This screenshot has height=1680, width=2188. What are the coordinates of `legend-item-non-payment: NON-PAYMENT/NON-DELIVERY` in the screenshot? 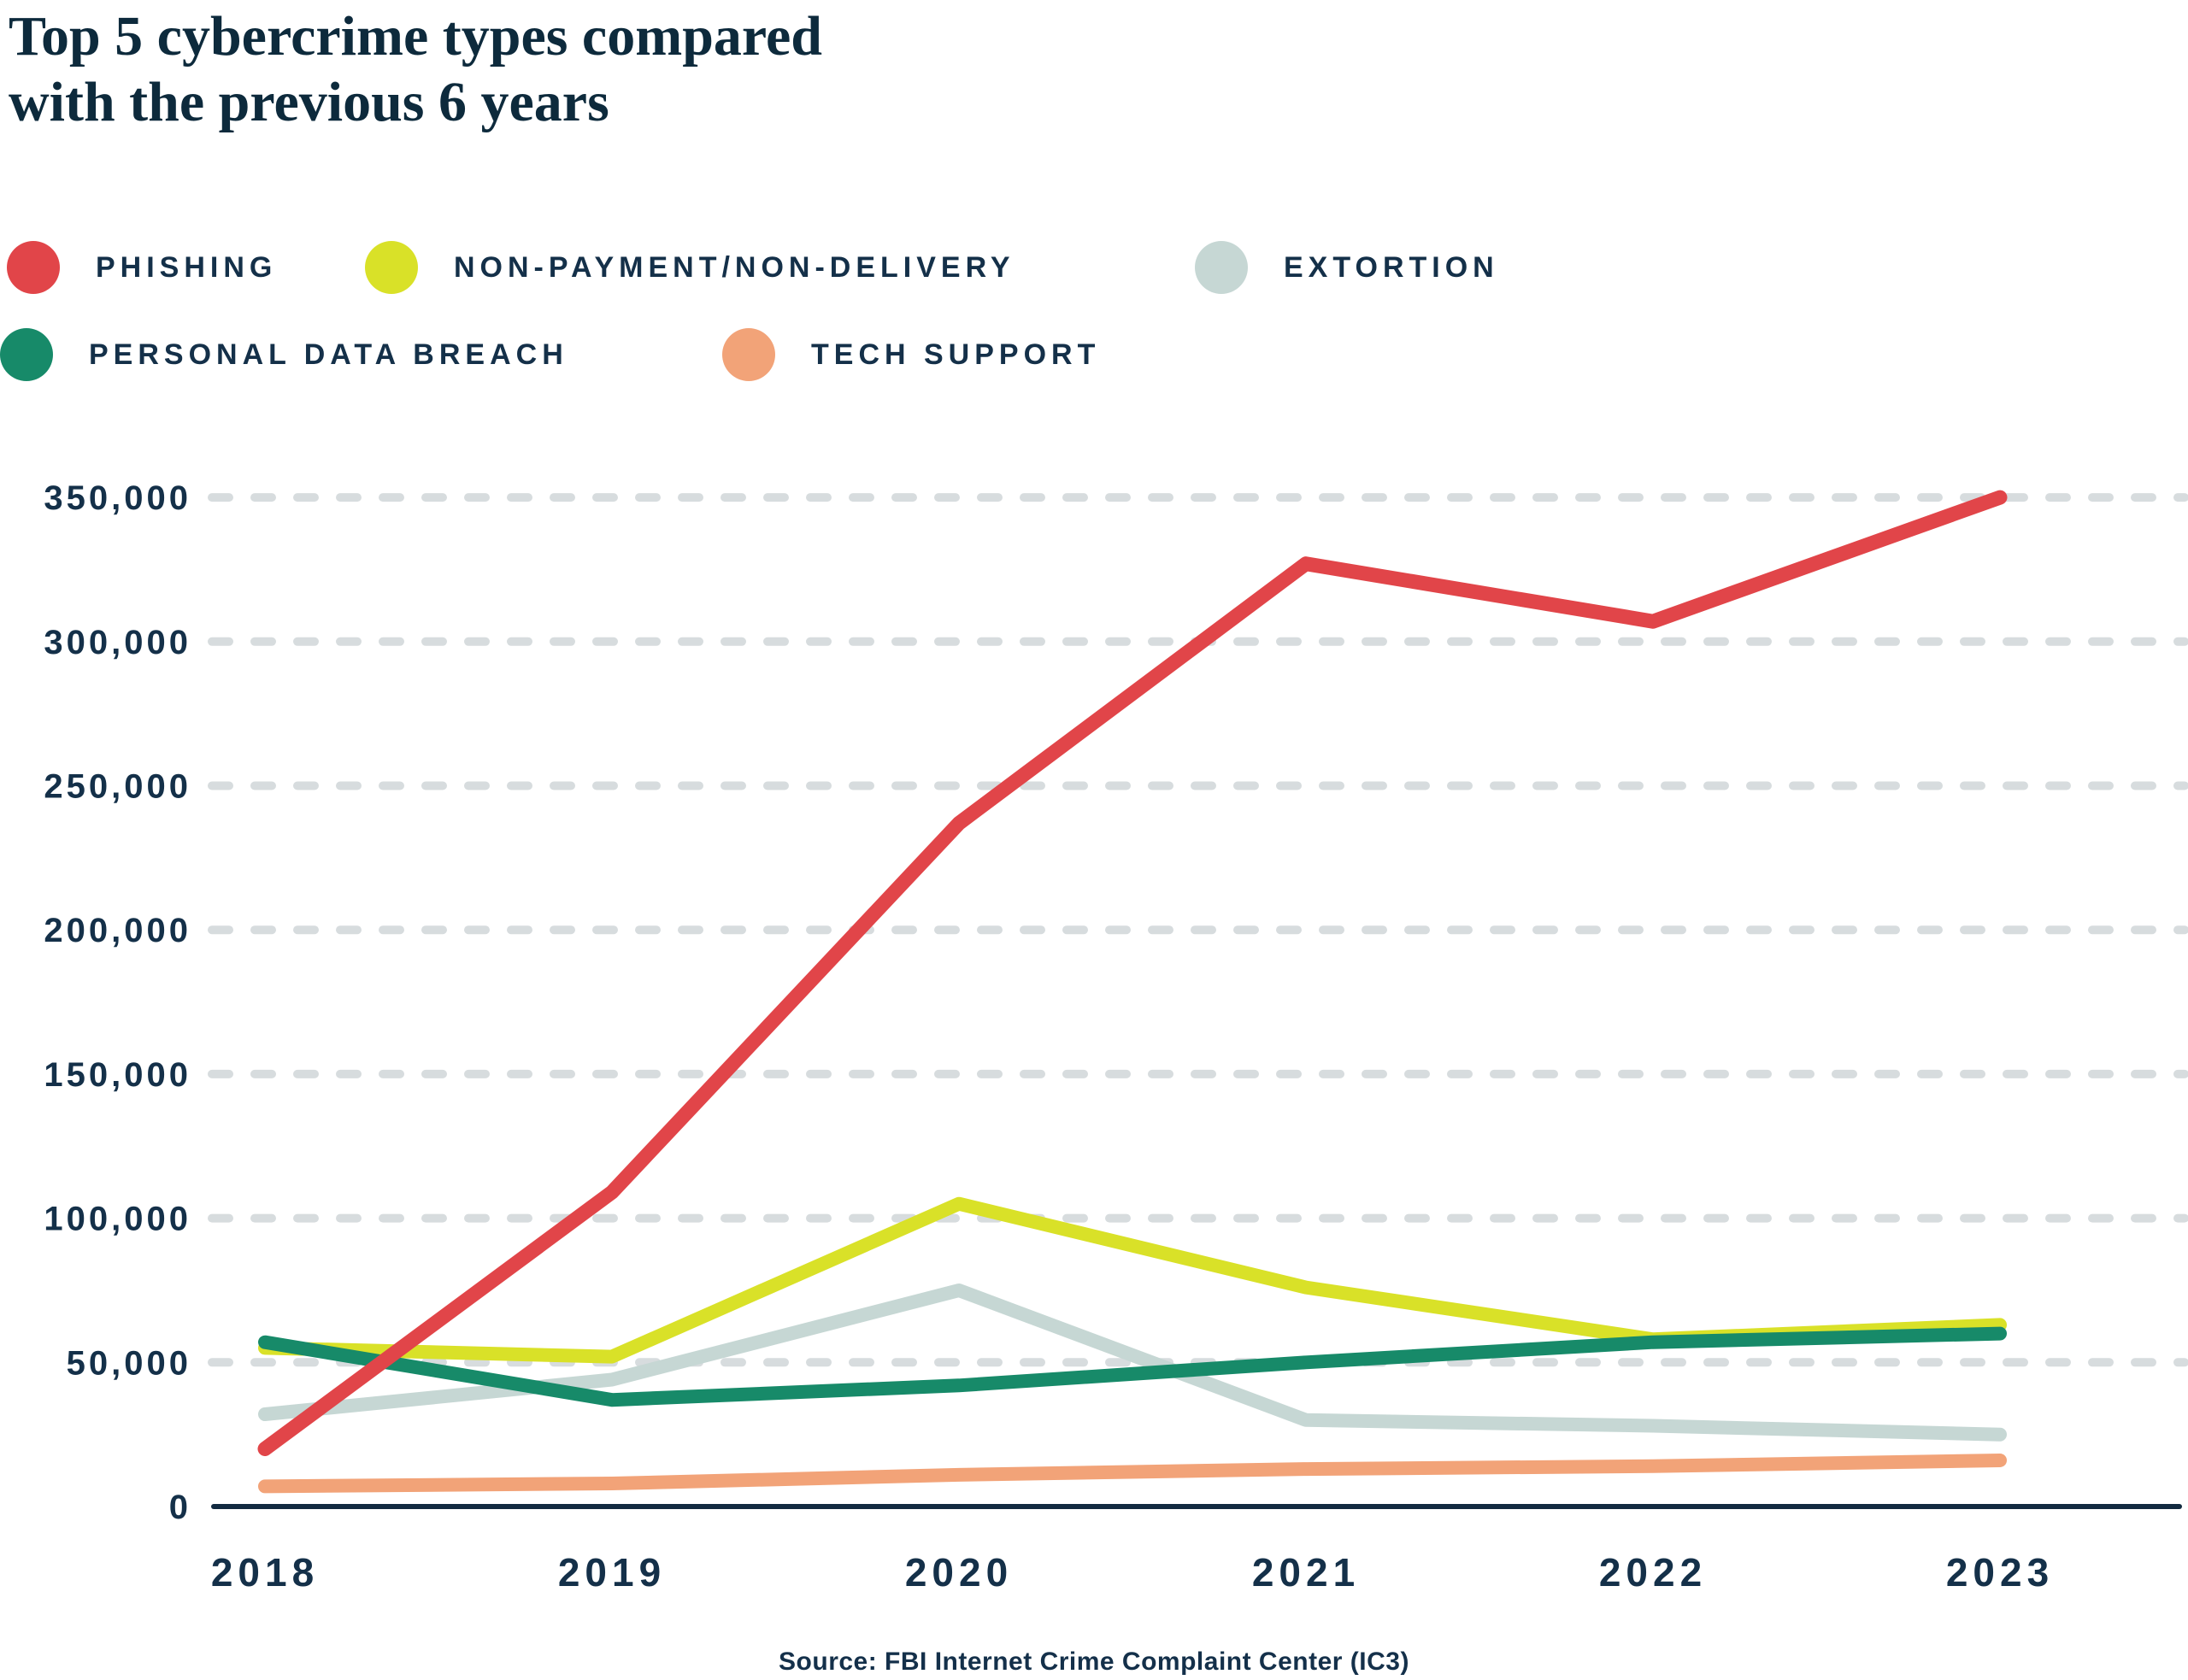 It's located at (690, 267).